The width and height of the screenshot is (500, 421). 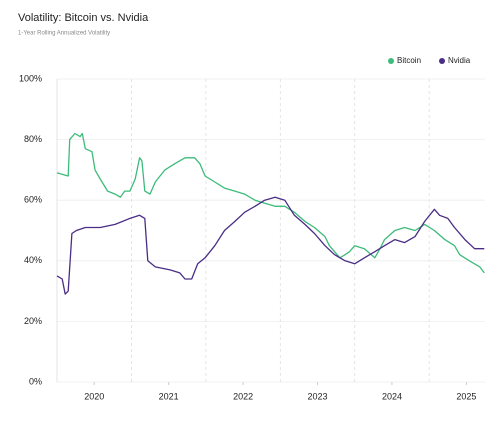 What do you see at coordinates (466, 396) in the screenshot?
I see `x-tick-label: 2025` at bounding box center [466, 396].